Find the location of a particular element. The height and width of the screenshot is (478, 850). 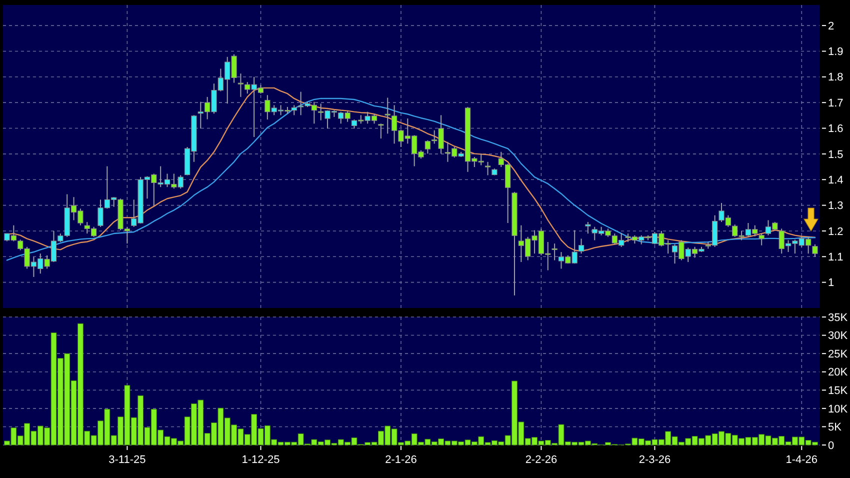

x-tick-label: 3-11-25 is located at coordinates (127, 460).